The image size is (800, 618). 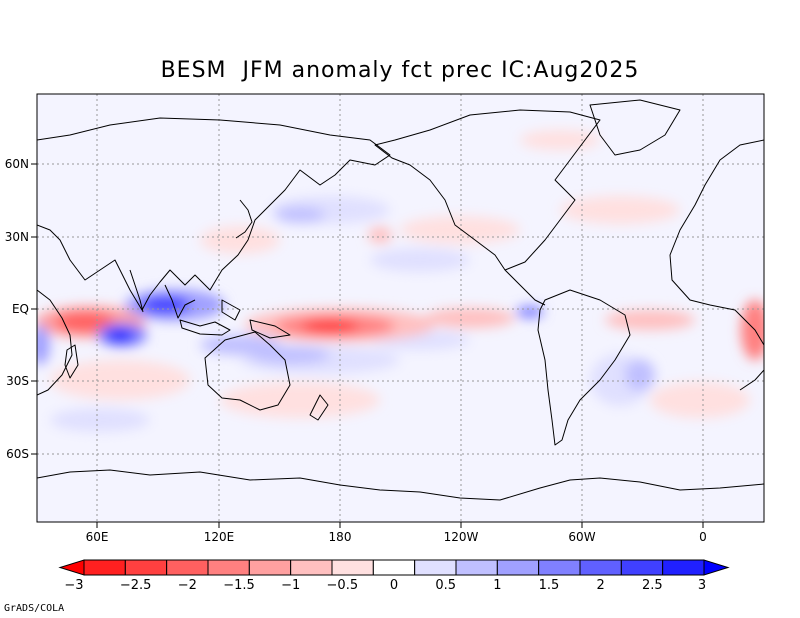 I want to click on lat-label-30s: 30S, so click(x=17, y=381).